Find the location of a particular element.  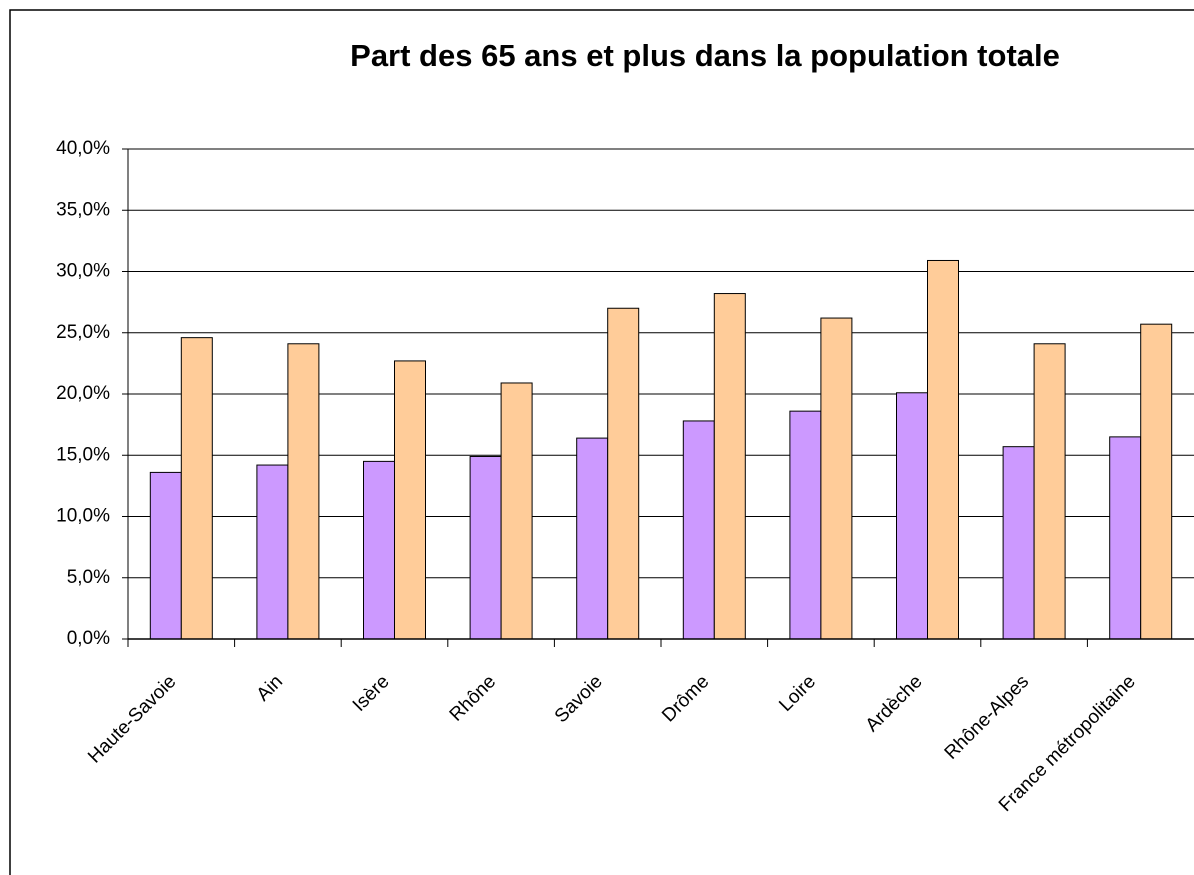

y-tick-label: 25,0% is located at coordinates (83, 332).